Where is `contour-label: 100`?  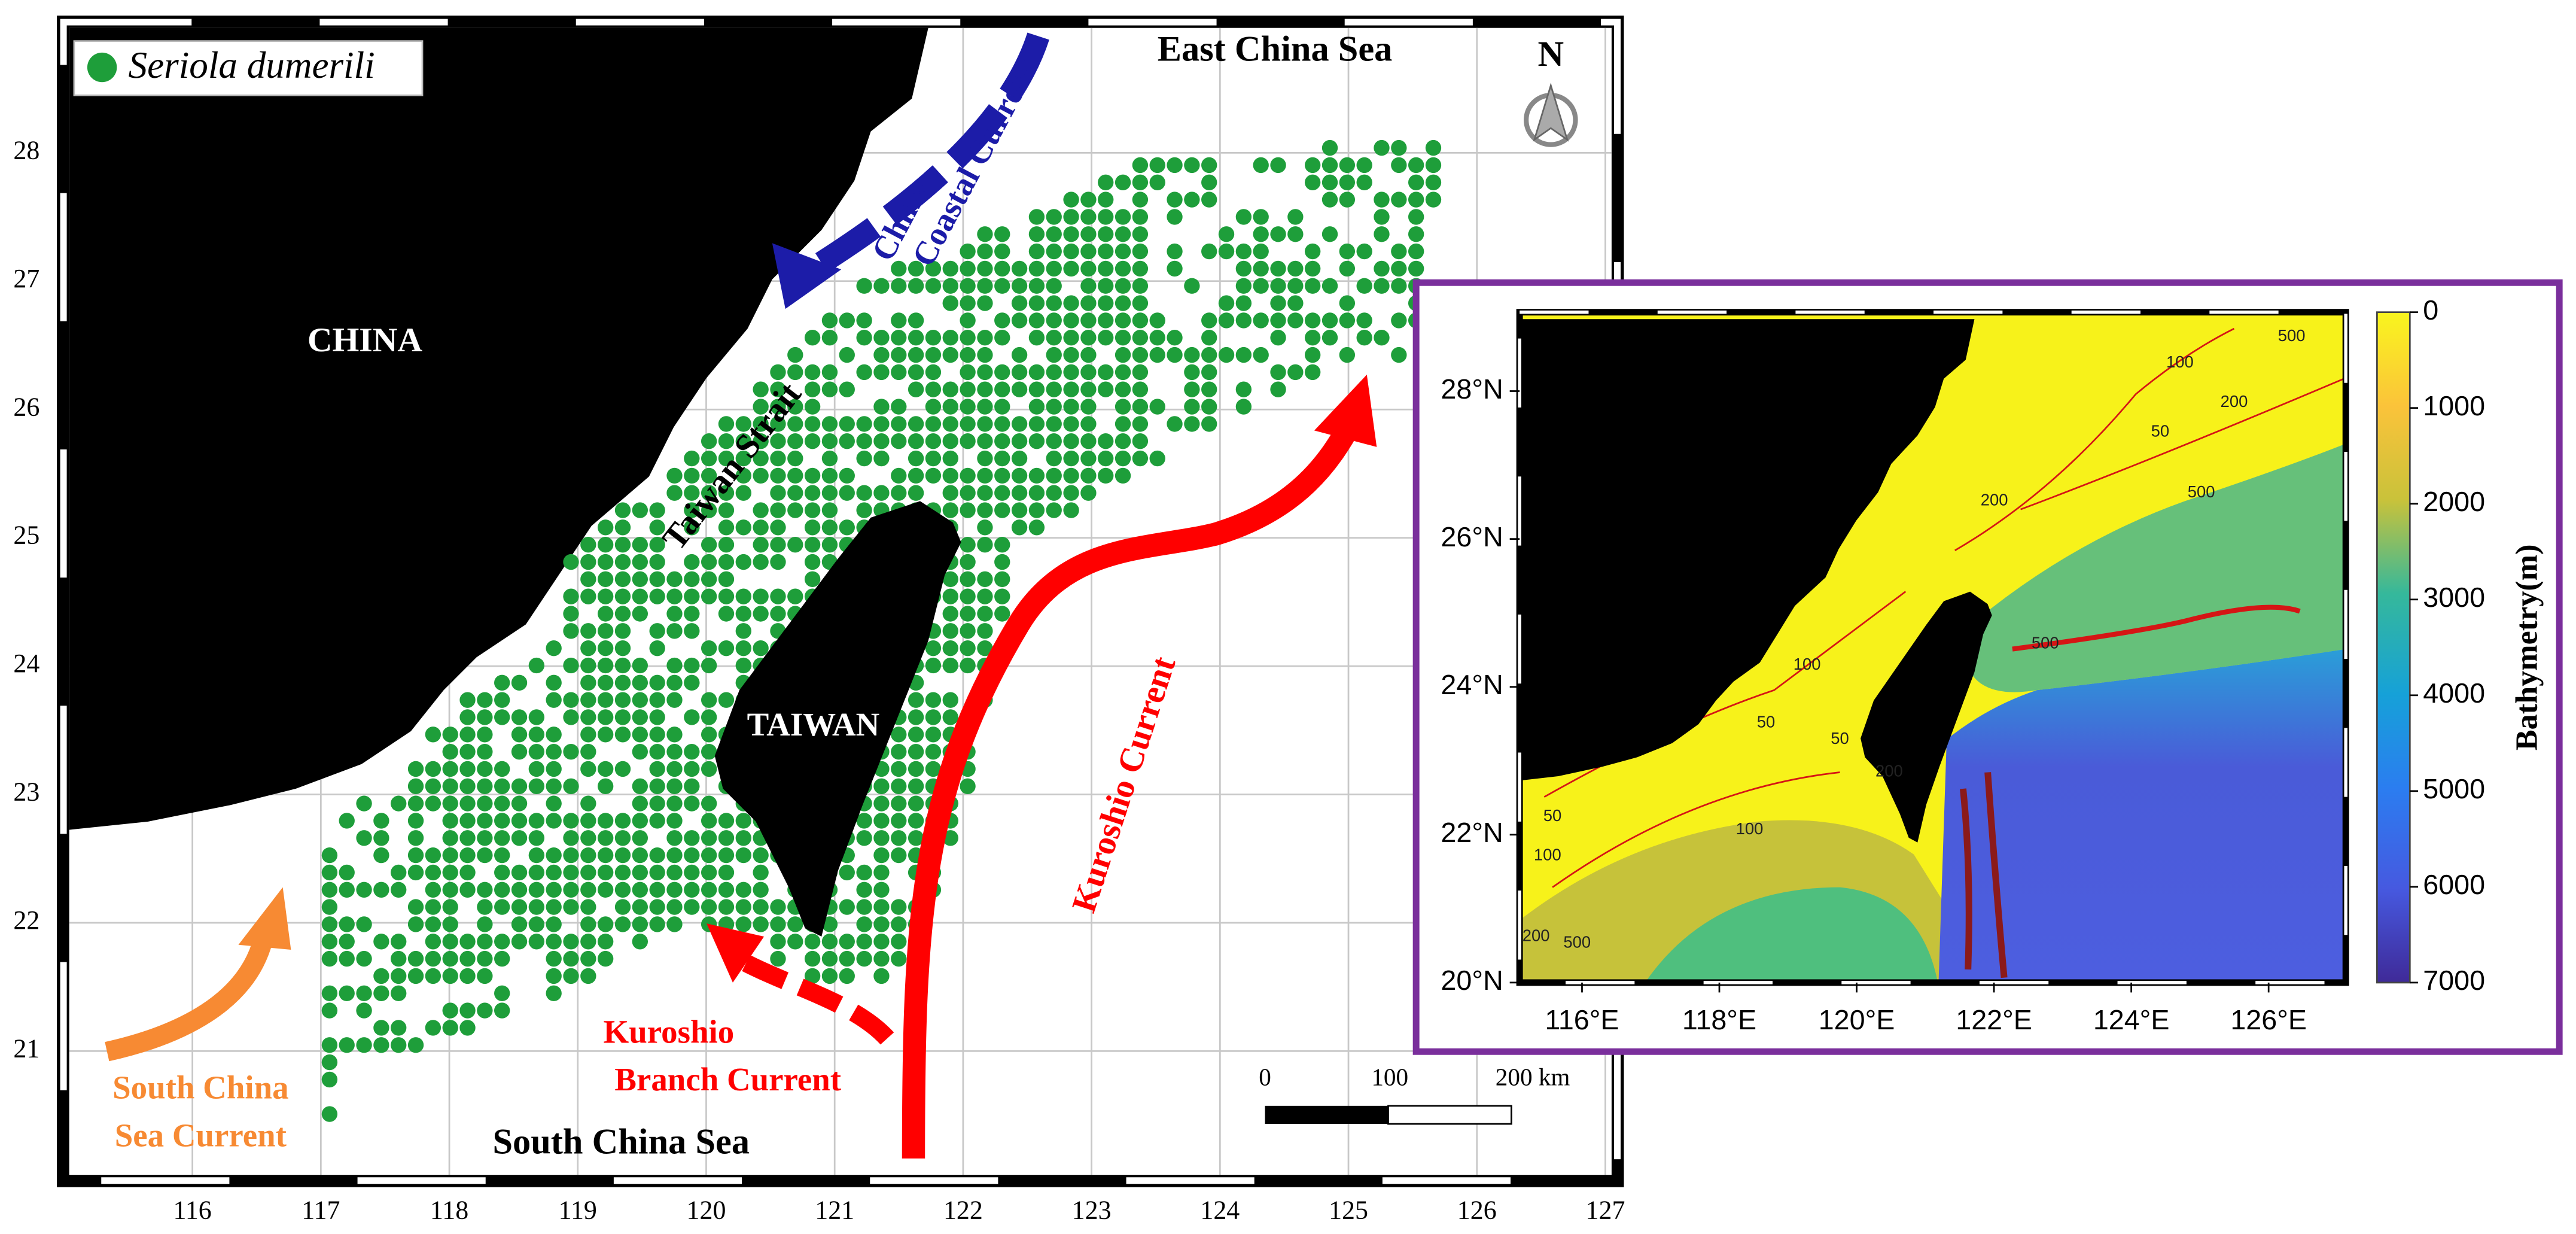
contour-label: 100 is located at coordinates (1750, 829).